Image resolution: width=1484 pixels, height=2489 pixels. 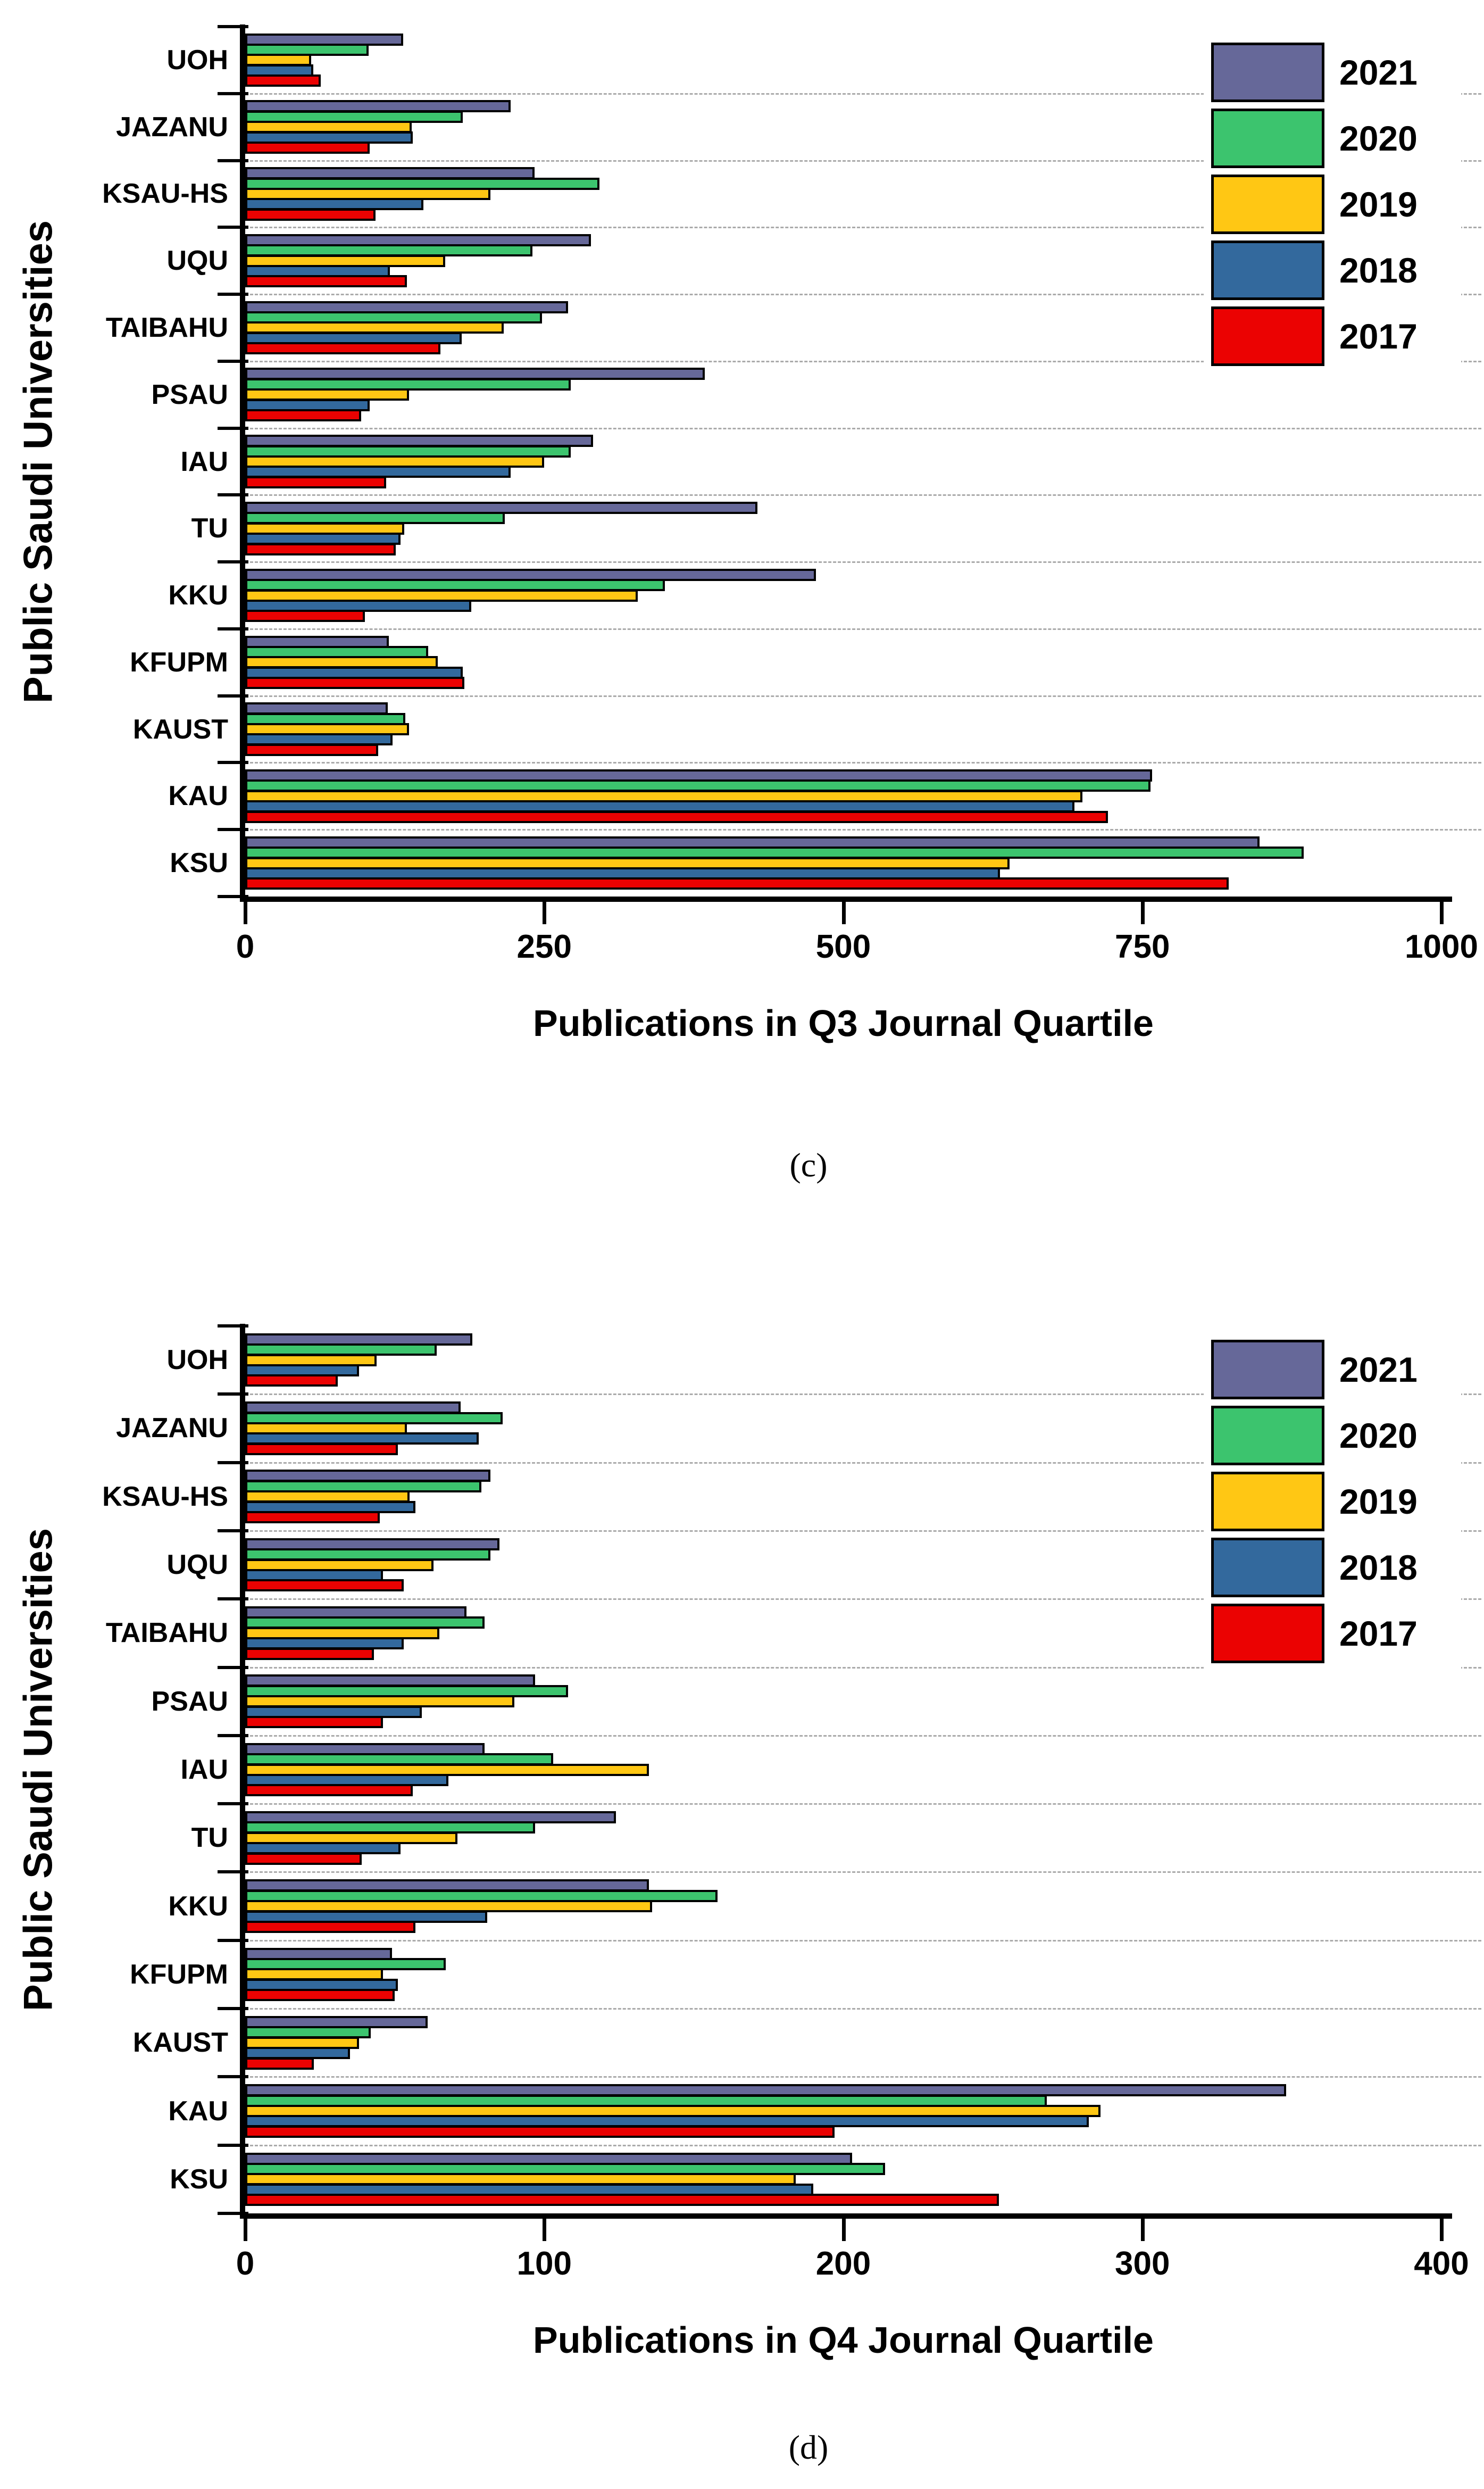 I want to click on x-tick-label: 200, so click(x=843, y=2263).